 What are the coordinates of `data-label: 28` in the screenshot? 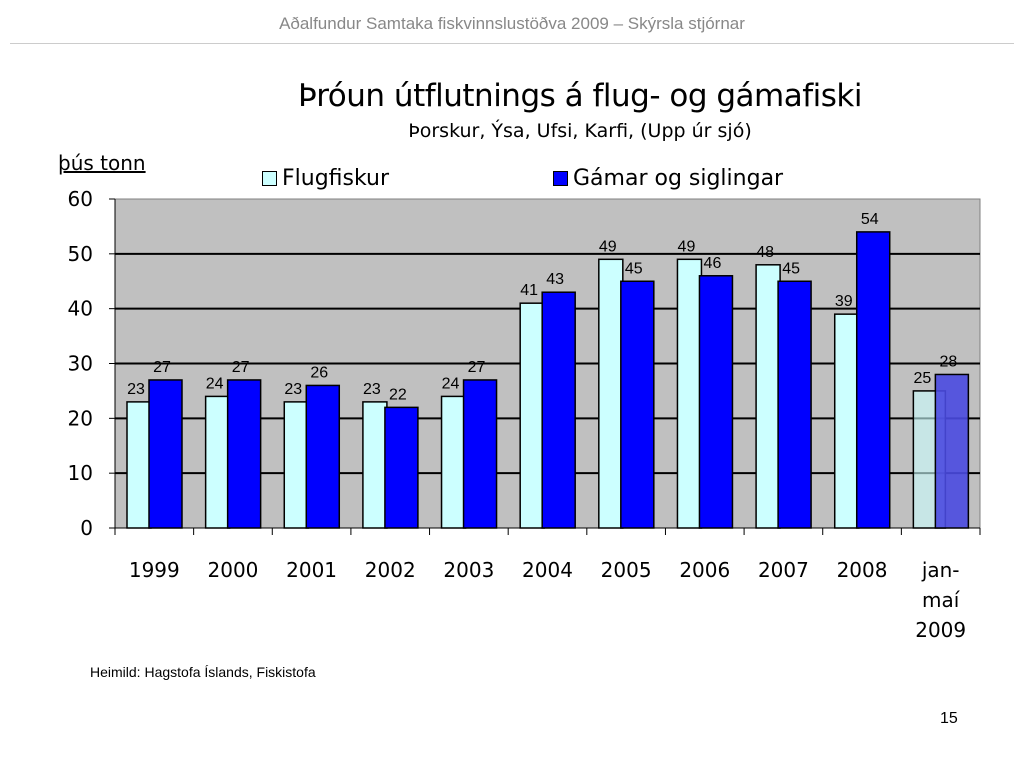 It's located at (948, 361).